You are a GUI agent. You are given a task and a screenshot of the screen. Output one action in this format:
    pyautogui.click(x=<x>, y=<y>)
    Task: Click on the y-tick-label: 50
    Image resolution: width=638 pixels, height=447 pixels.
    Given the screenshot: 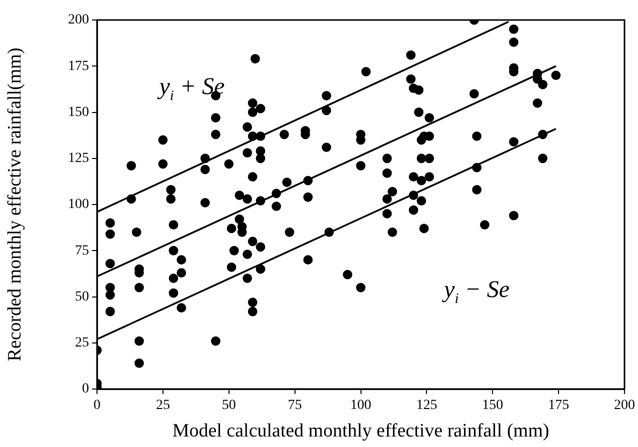 What is the action you would take?
    pyautogui.click(x=82, y=296)
    